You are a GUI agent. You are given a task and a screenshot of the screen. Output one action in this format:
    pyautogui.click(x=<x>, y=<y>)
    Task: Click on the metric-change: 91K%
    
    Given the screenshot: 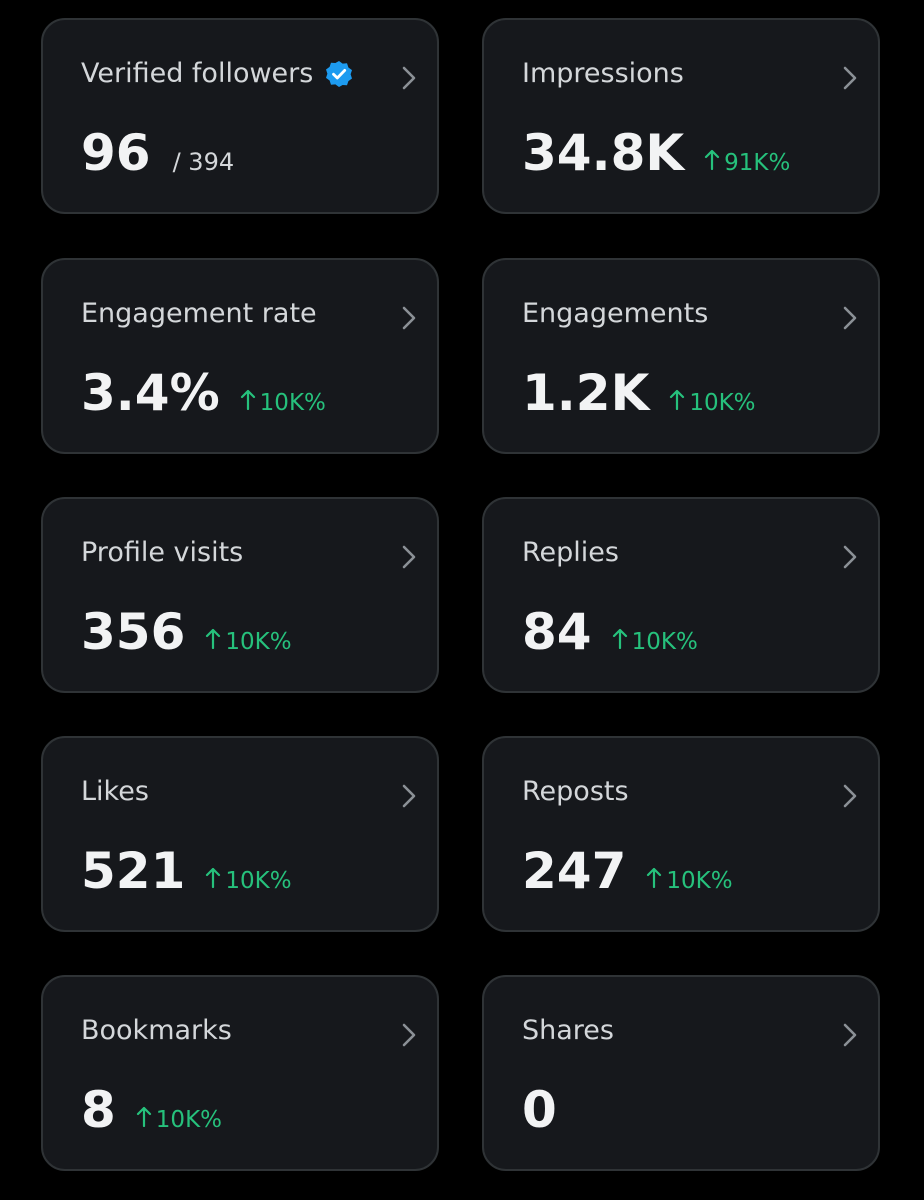 What is the action you would take?
    pyautogui.click(x=747, y=162)
    